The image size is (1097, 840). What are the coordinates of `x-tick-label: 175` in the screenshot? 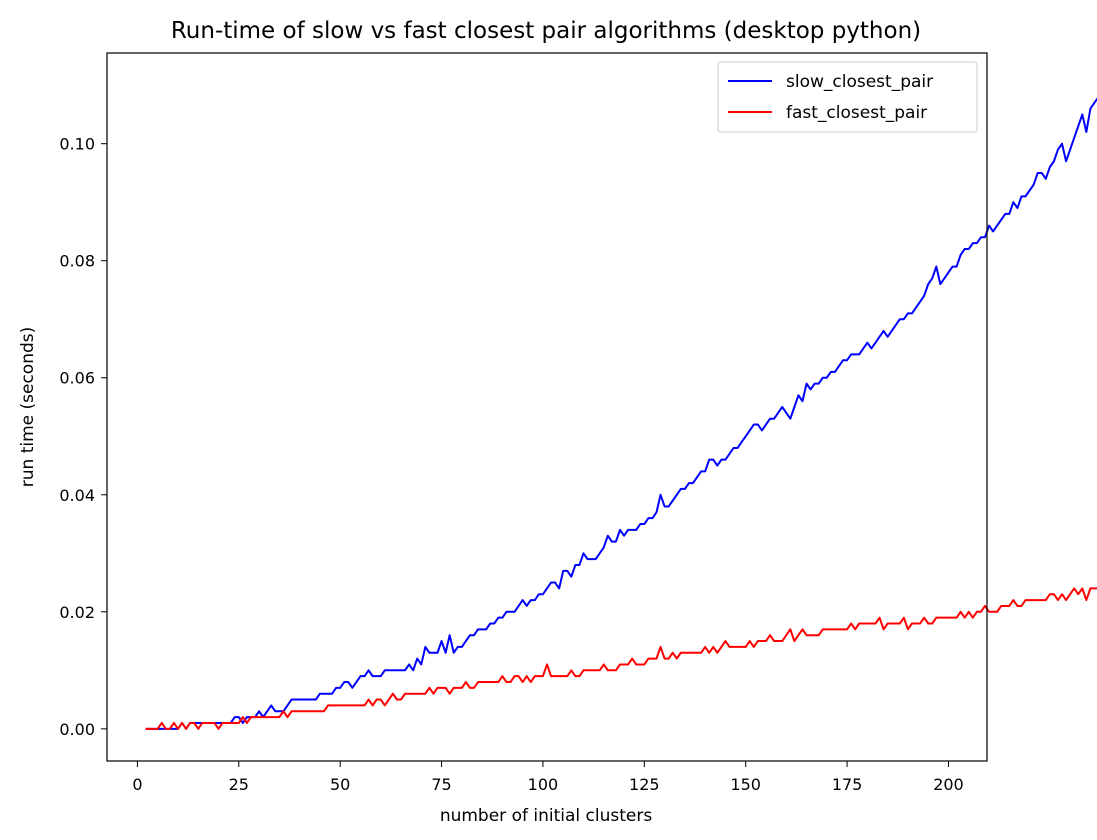 It's located at (847, 784).